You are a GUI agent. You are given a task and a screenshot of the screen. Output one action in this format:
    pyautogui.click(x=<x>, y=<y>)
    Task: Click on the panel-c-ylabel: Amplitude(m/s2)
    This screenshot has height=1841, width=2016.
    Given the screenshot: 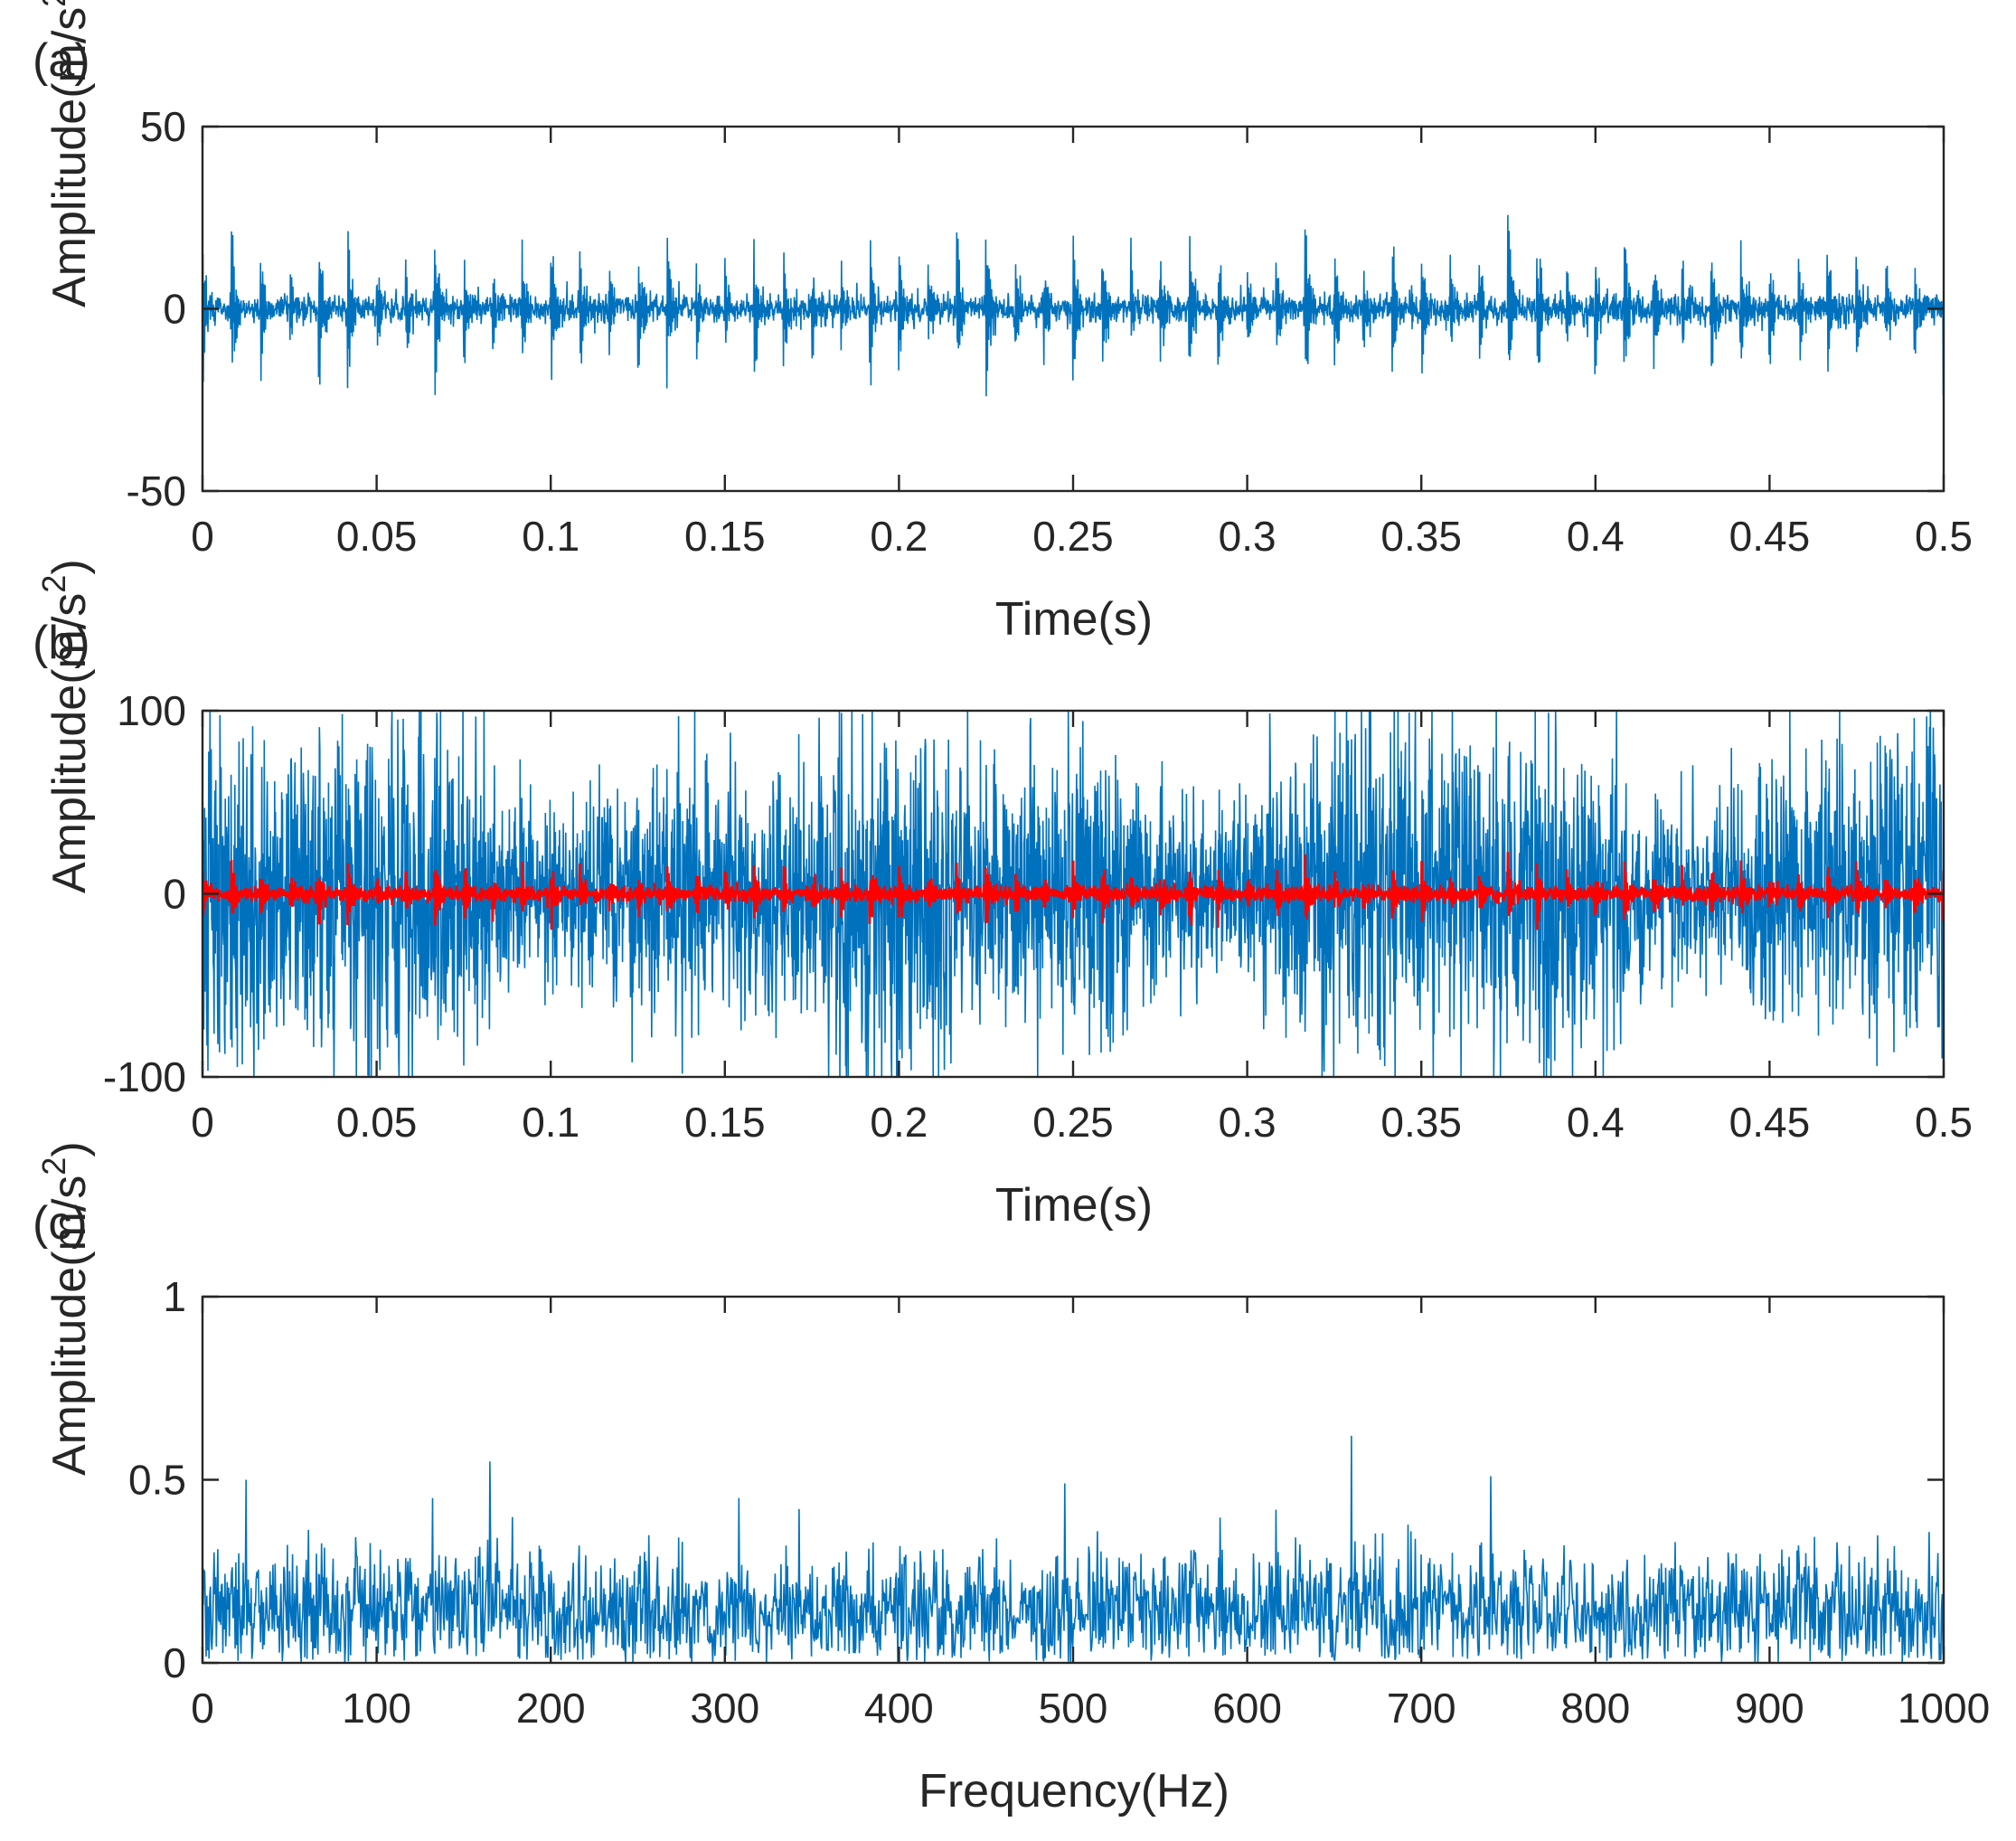 What is the action you would take?
    pyautogui.click(x=65, y=1308)
    